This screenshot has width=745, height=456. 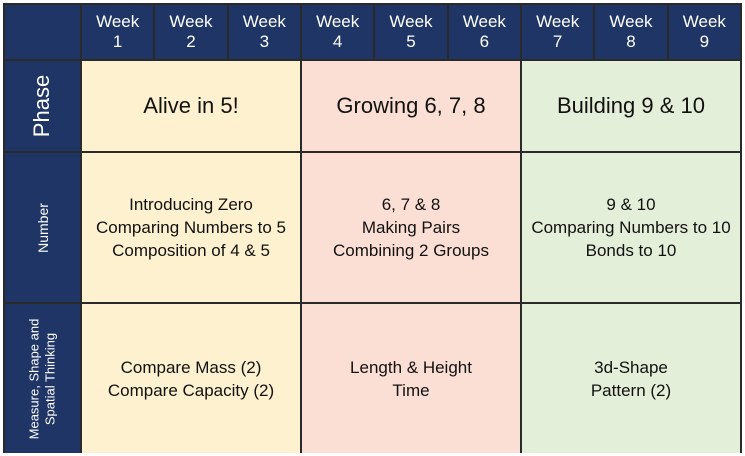 What do you see at coordinates (191, 367) in the screenshot?
I see `topic-line: Compare Mass (2)` at bounding box center [191, 367].